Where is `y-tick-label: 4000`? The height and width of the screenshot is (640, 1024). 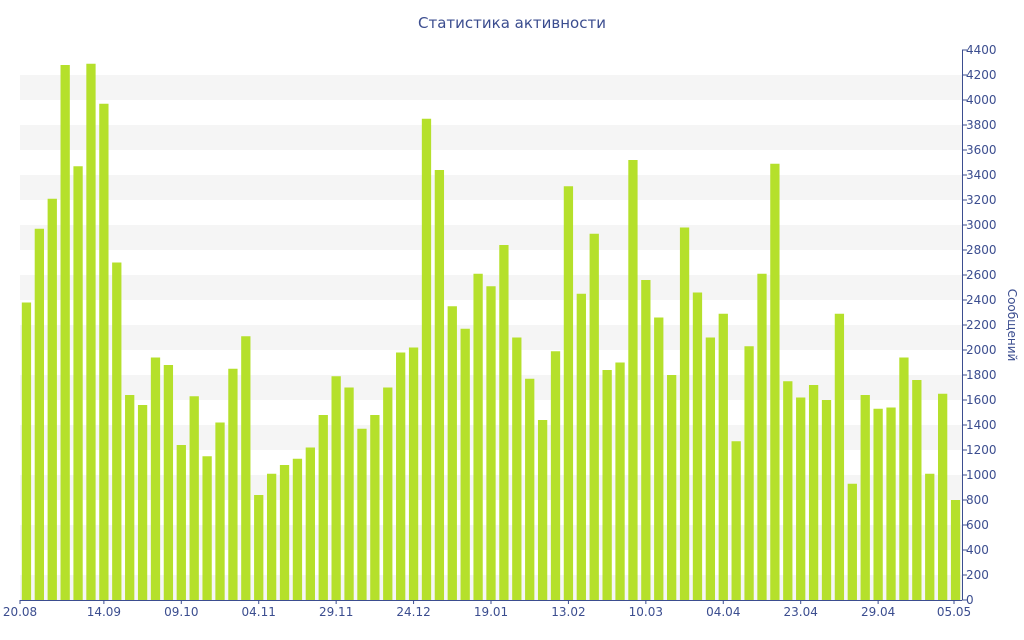
y-tick-label: 4000 is located at coordinates (981, 100).